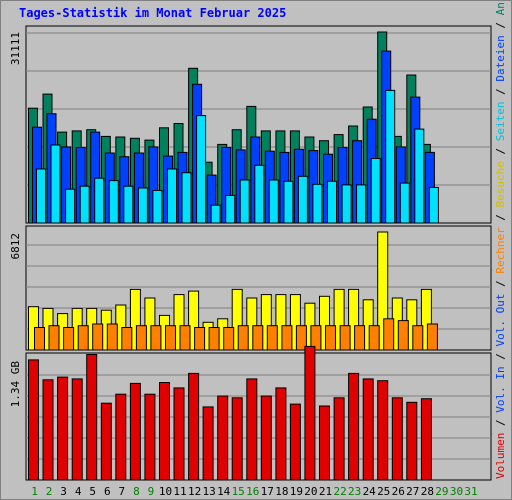 Image resolution: width=512 pixels, height=500 pixels. What do you see at coordinates (383, 491) in the screenshot?
I see `x-tick-label-day-25: 25` at bounding box center [383, 491].